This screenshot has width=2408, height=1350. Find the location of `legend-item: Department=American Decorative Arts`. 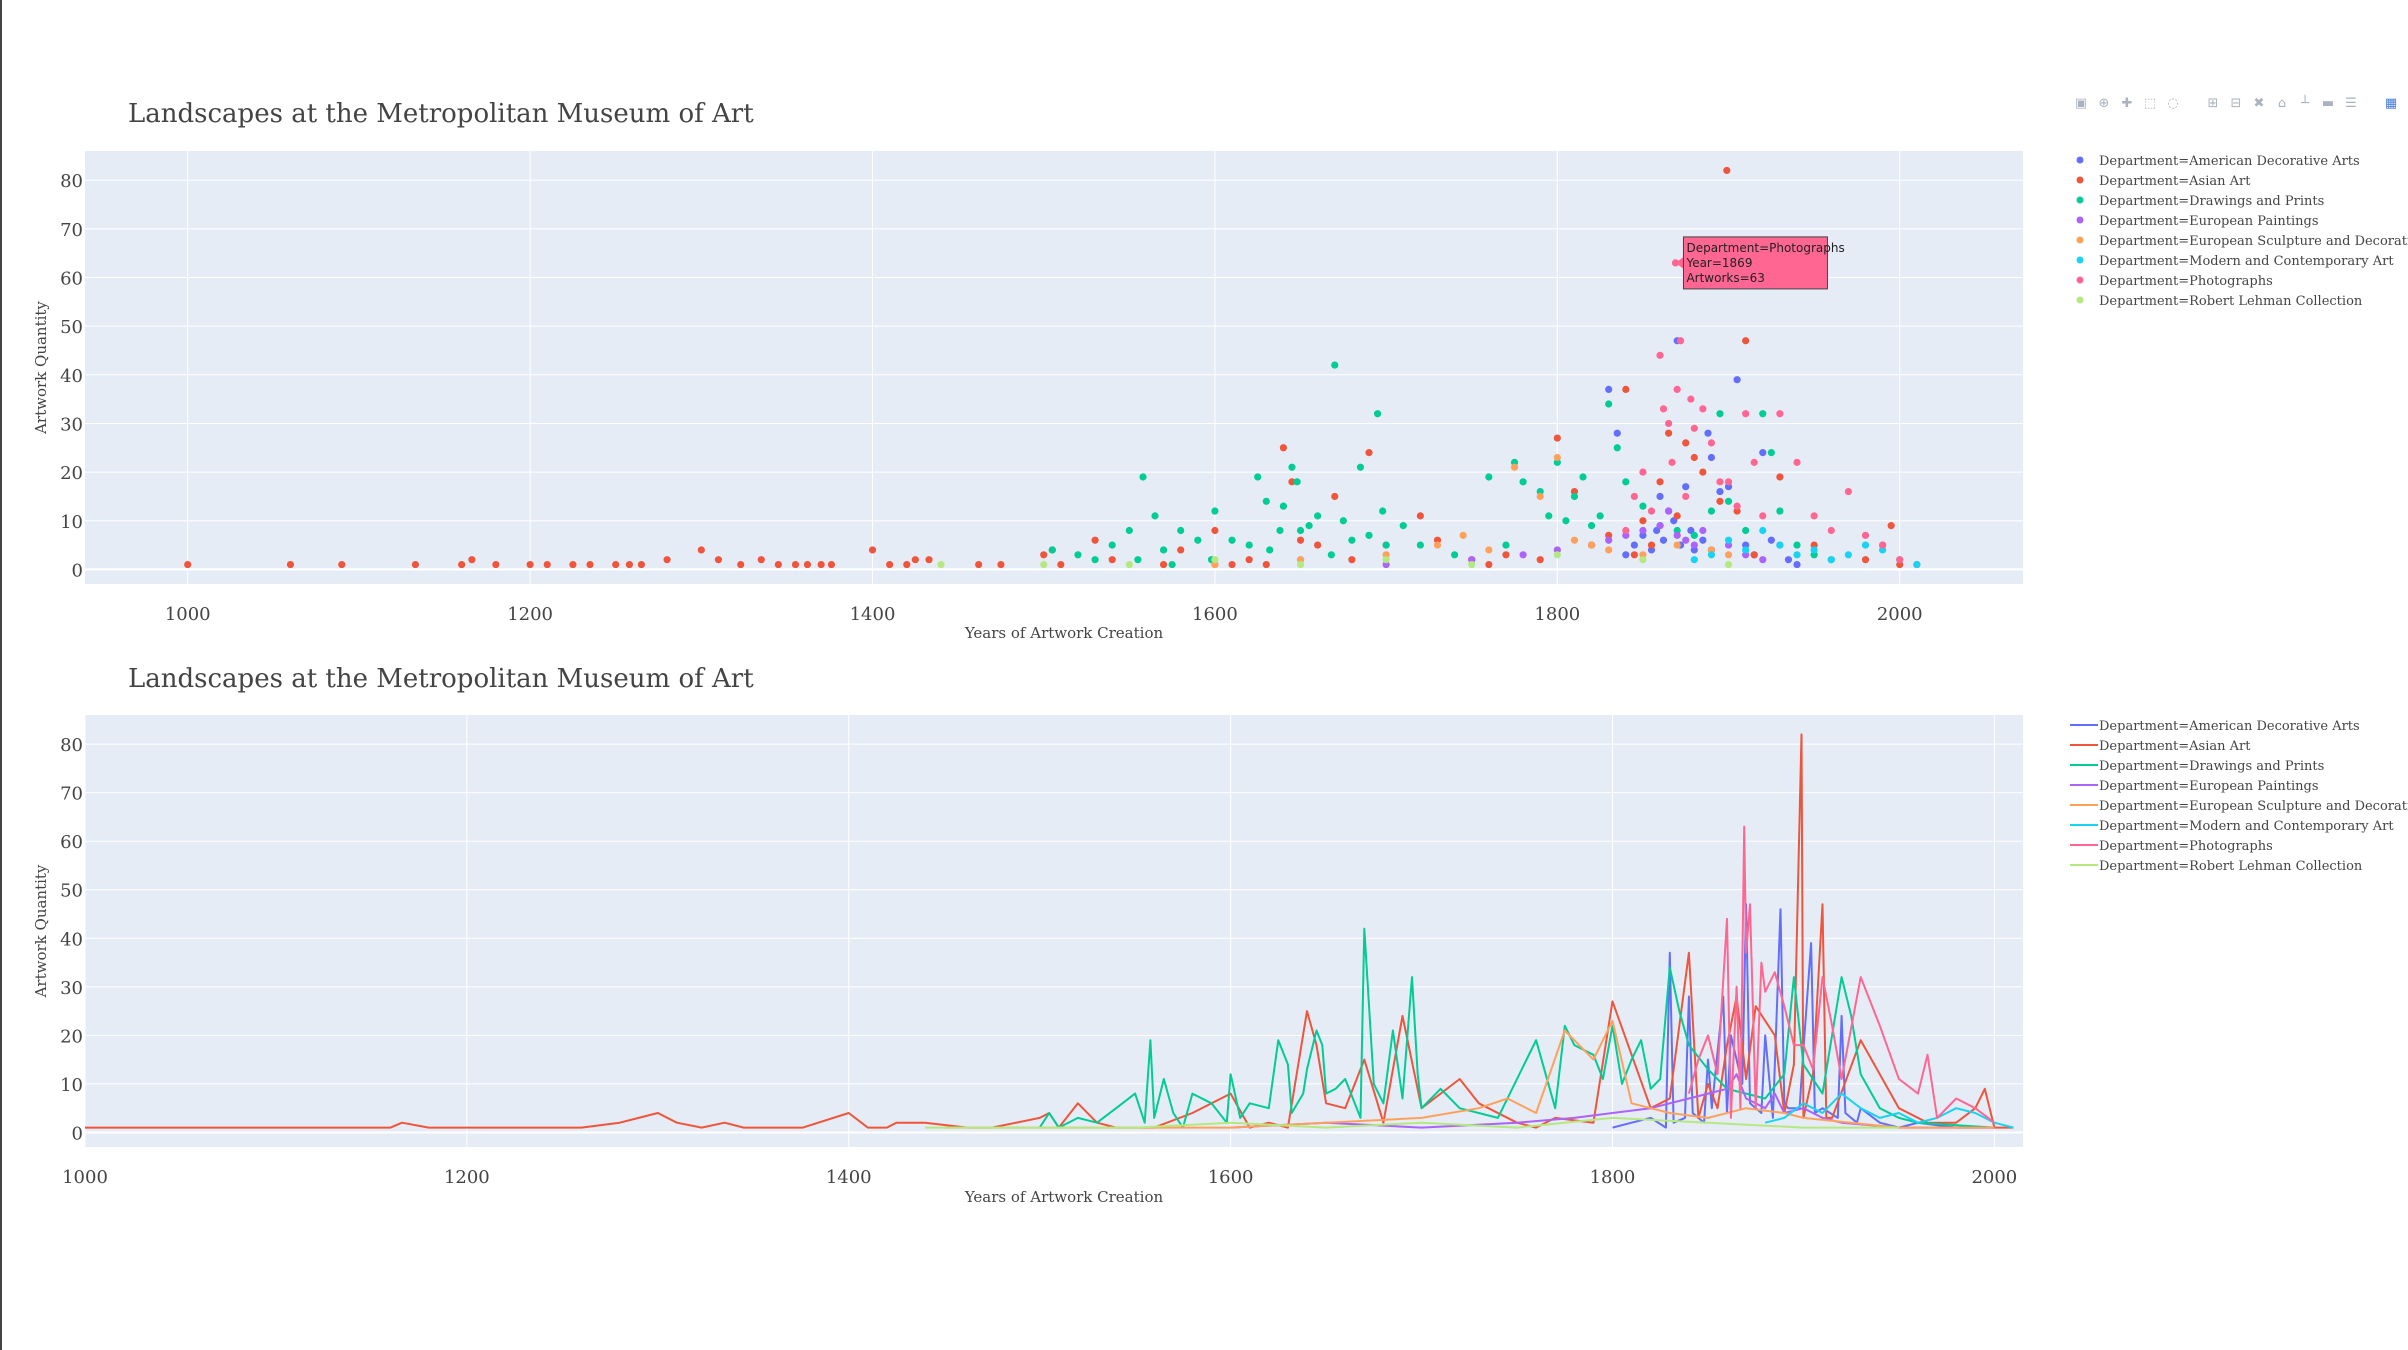

legend-item: Department=American Decorative Arts is located at coordinates (2218, 161).